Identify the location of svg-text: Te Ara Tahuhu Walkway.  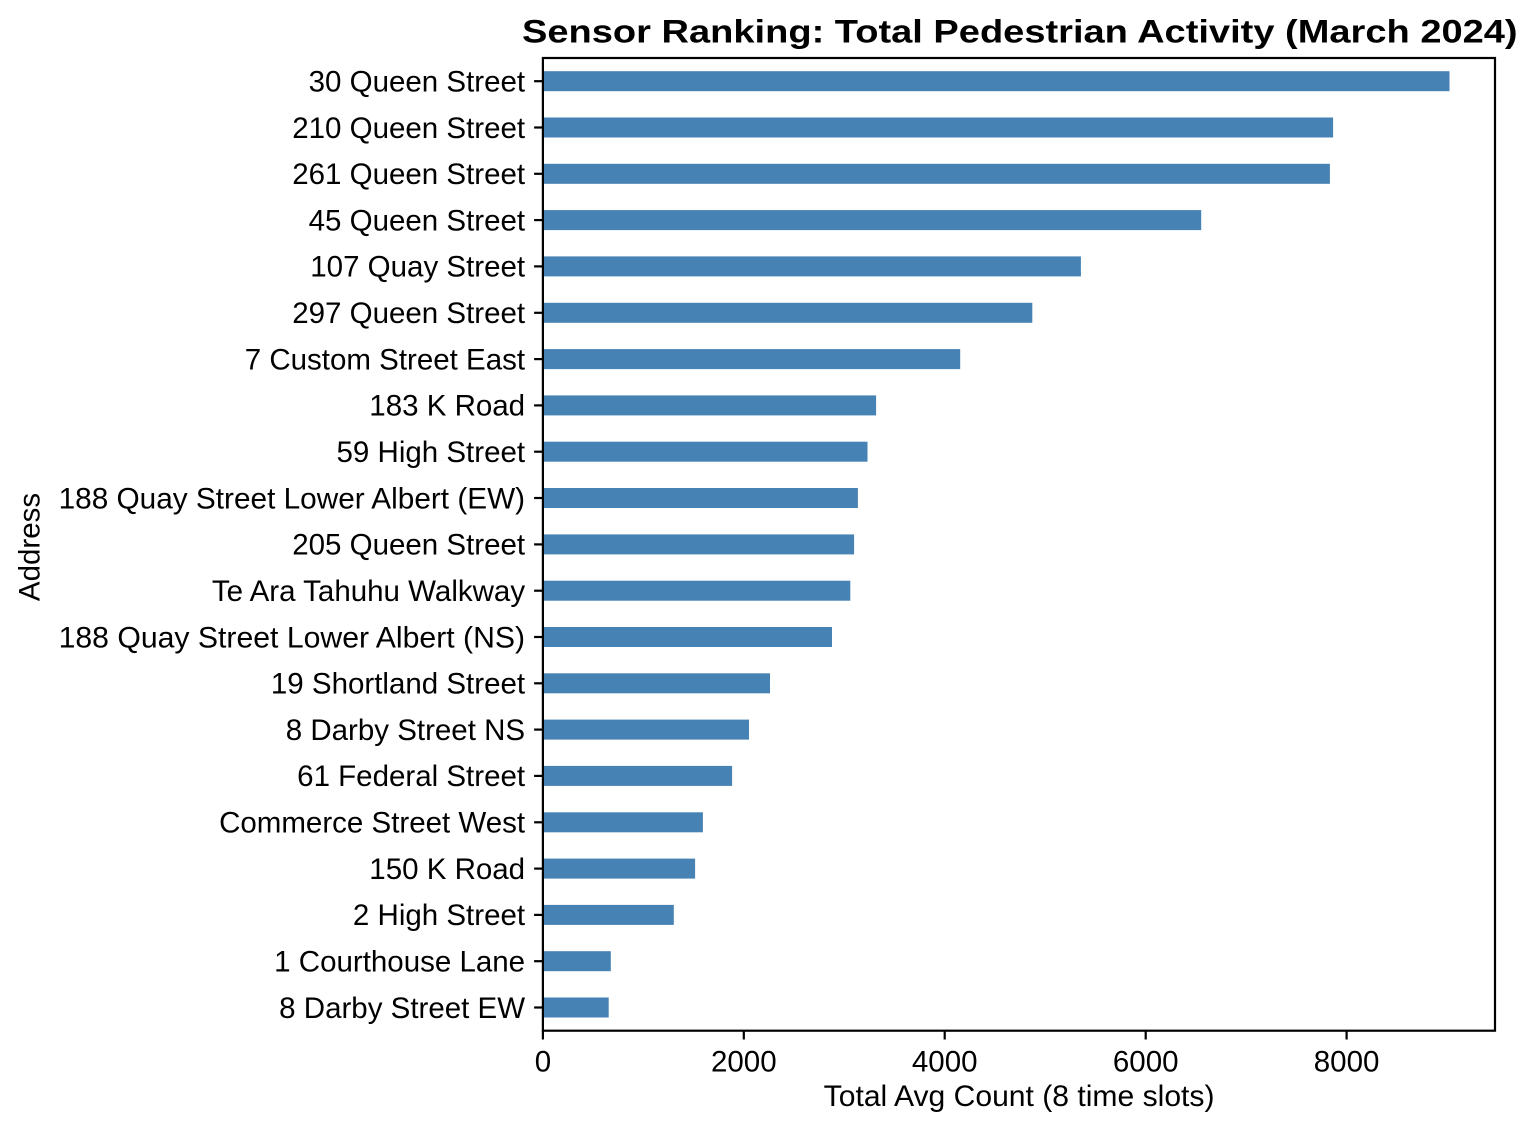
(368, 591).